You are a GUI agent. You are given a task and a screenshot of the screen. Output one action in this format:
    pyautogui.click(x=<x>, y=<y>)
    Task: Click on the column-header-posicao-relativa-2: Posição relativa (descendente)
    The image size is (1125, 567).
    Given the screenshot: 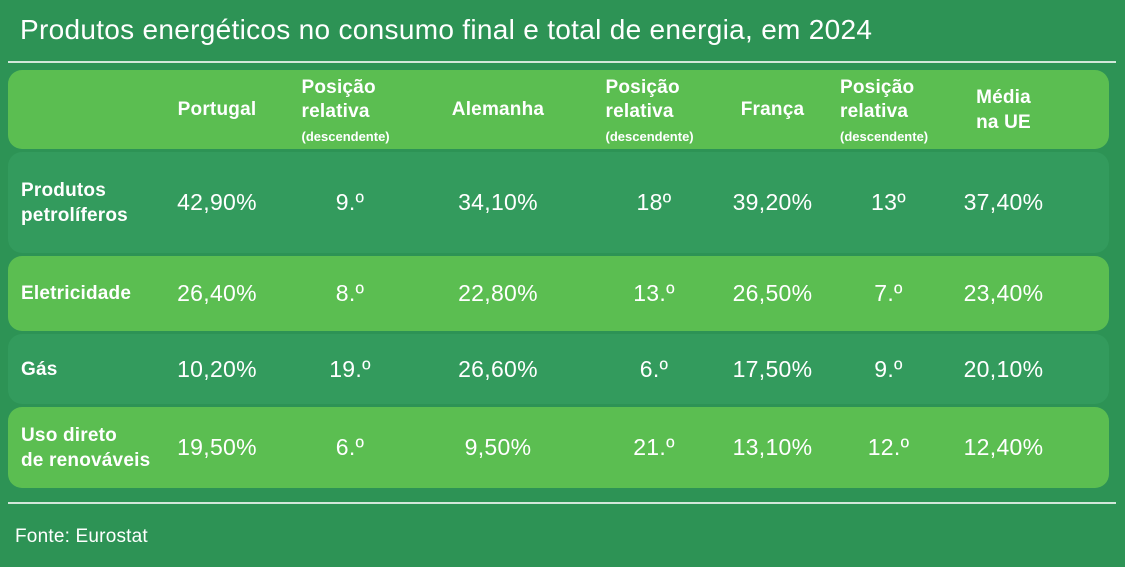 What is the action you would take?
    pyautogui.click(x=645, y=110)
    